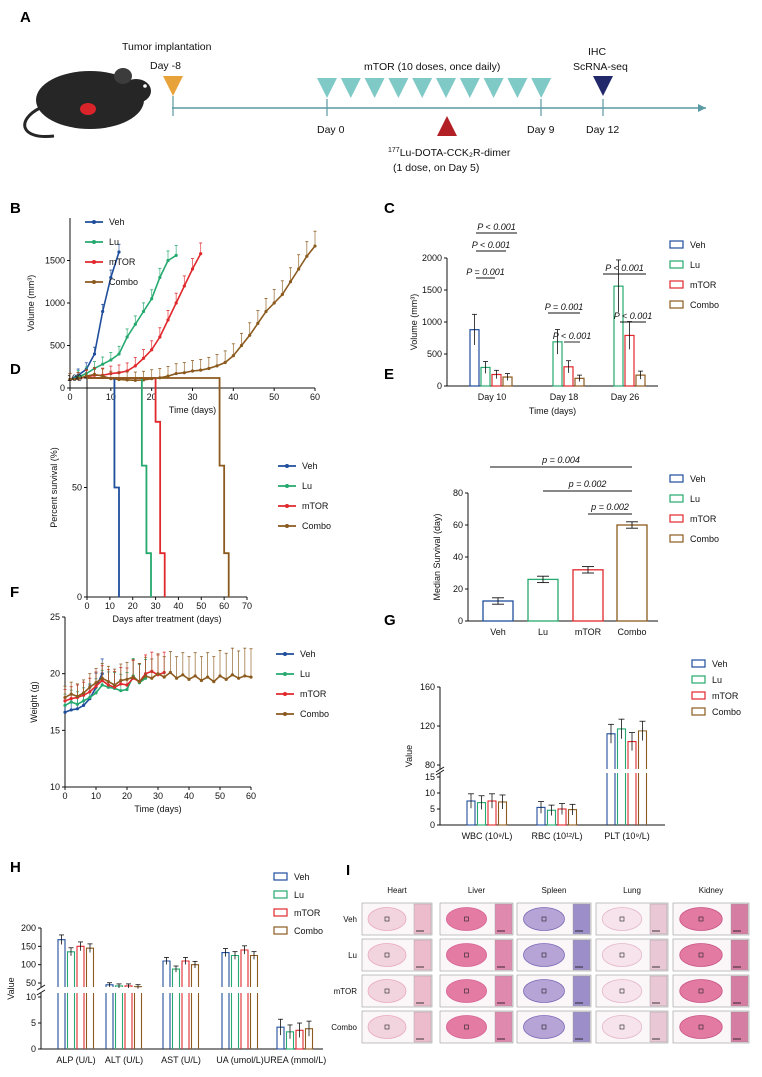  Describe the element at coordinates (397, 890) in the screenshot. I see `column-header-heart: Heart` at that location.